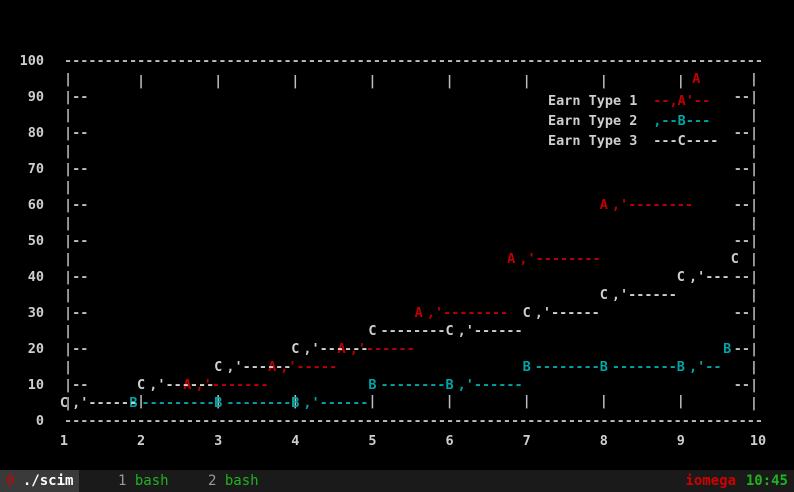 The width and height of the screenshot is (794, 492). I want to click on hostname: iomega, so click(710, 481).